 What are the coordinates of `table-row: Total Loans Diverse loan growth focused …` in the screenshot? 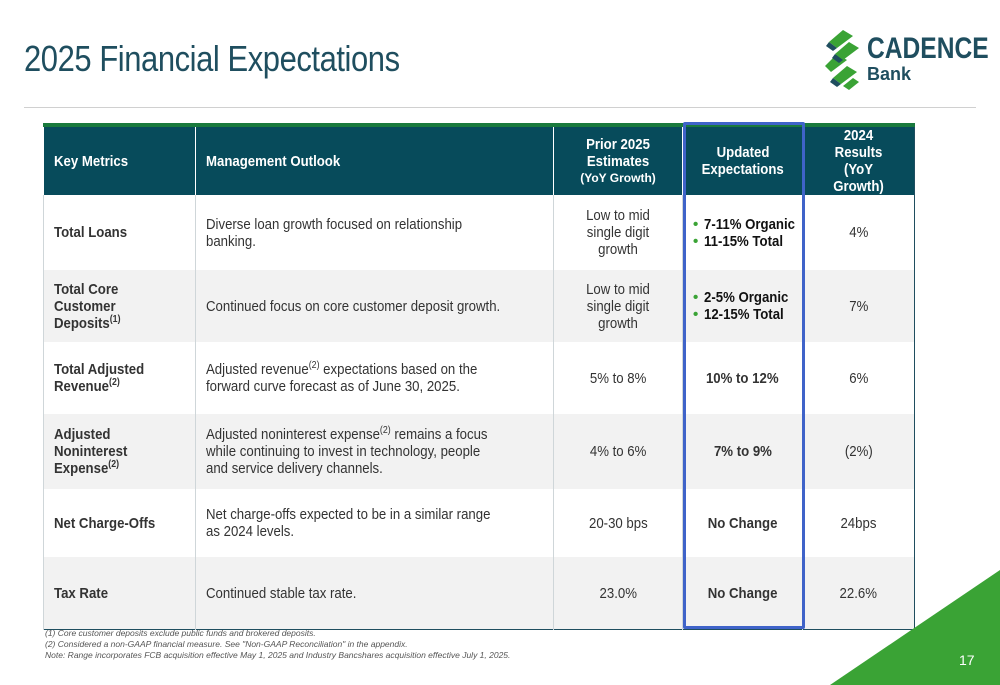 It's located at (479, 232).